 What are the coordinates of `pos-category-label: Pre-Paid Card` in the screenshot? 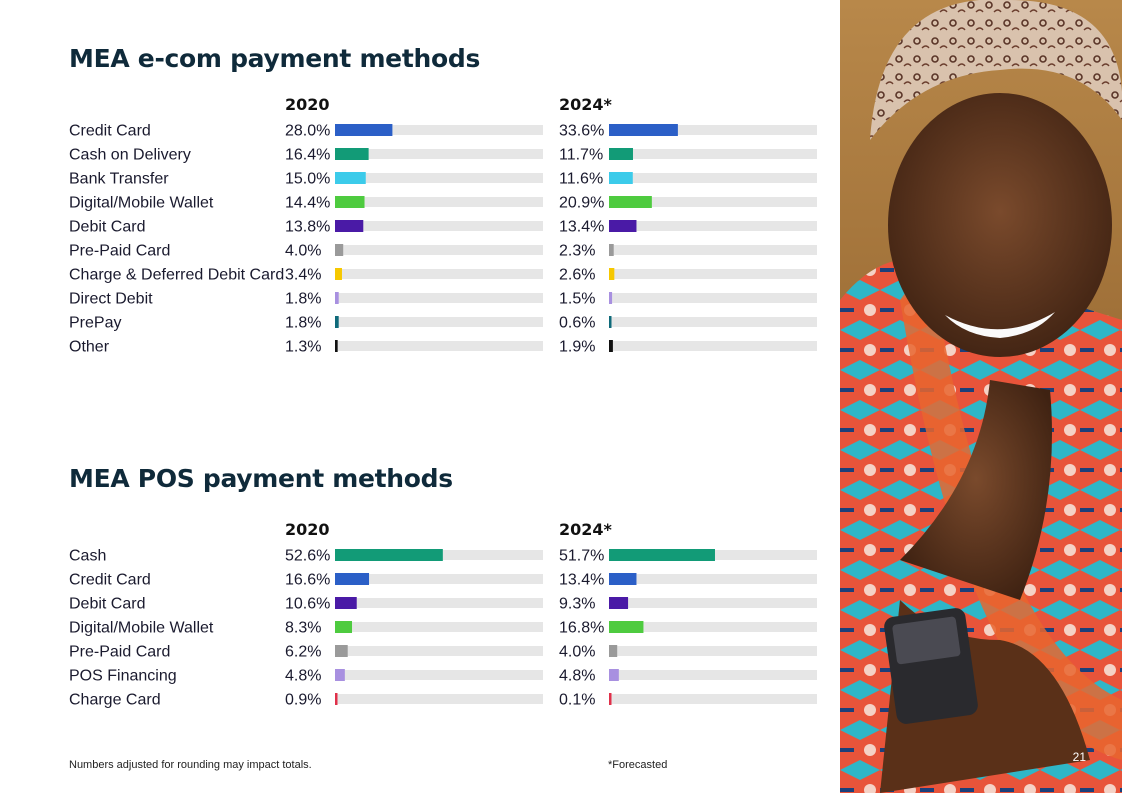 It's located at (119, 652).